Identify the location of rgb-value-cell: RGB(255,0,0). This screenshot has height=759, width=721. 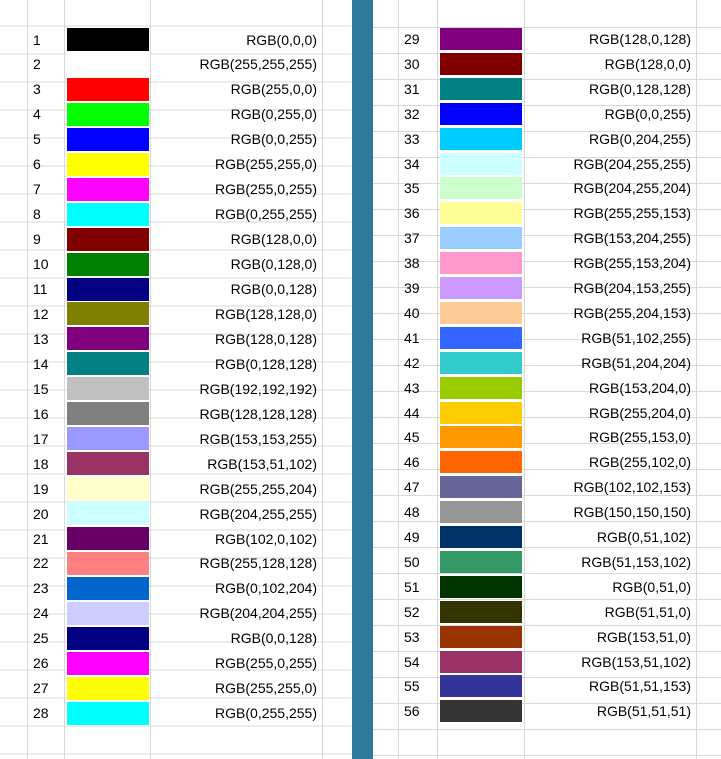
(273, 89).